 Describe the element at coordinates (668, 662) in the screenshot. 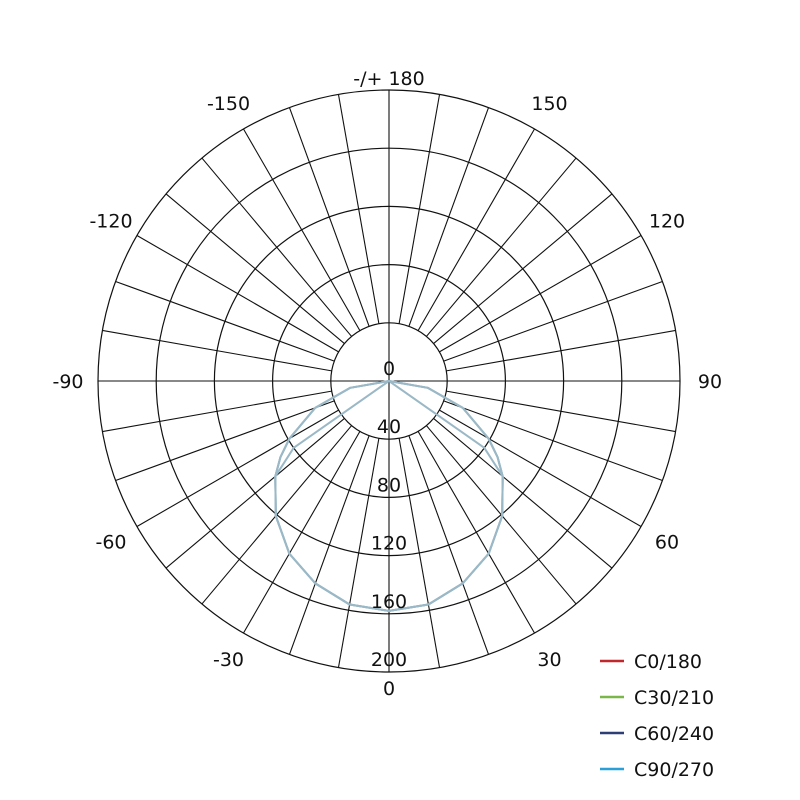

I see `legend-label: C0/180` at that location.